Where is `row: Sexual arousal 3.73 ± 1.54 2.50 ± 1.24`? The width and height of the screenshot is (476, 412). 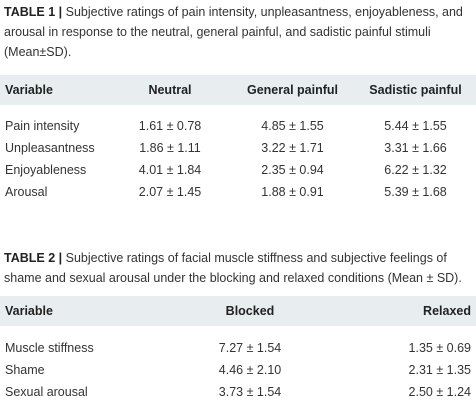 row: Sexual arousal 3.73 ± 1.54 2.50 ± 1.24 is located at coordinates (238, 392).